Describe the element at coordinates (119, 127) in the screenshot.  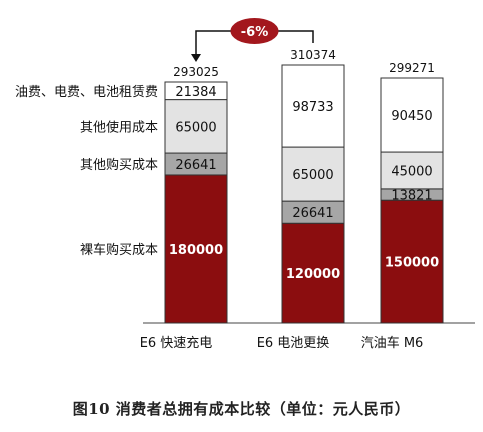
I see `series-name-label: 其他使用成本` at that location.